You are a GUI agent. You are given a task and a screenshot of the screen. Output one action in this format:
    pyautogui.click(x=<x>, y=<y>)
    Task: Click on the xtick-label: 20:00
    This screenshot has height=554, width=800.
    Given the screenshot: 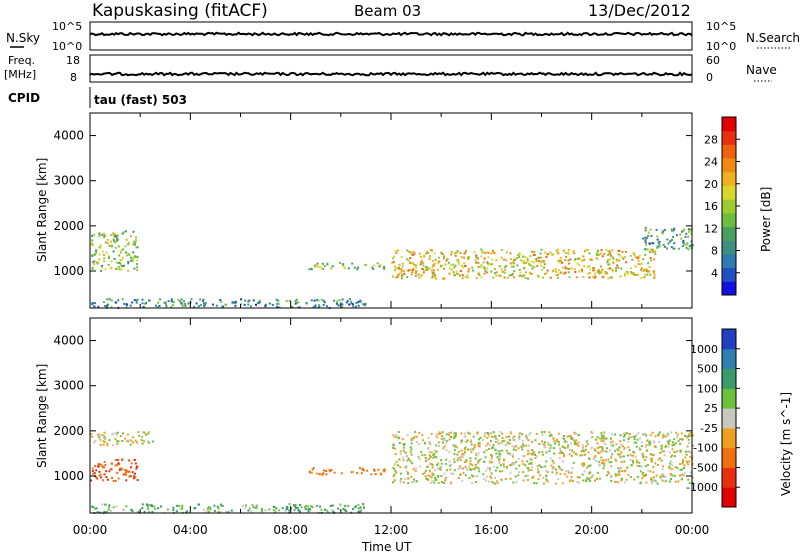 What is the action you would take?
    pyautogui.click(x=591, y=530)
    